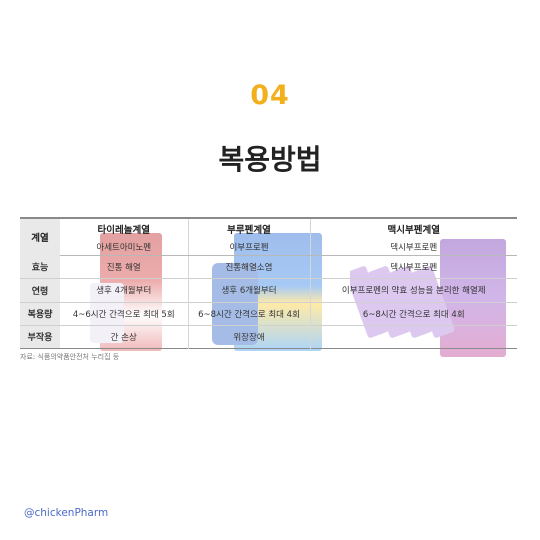 The width and height of the screenshot is (540, 540). I want to click on table-cell: 덱시부프로펜, so click(413, 267).